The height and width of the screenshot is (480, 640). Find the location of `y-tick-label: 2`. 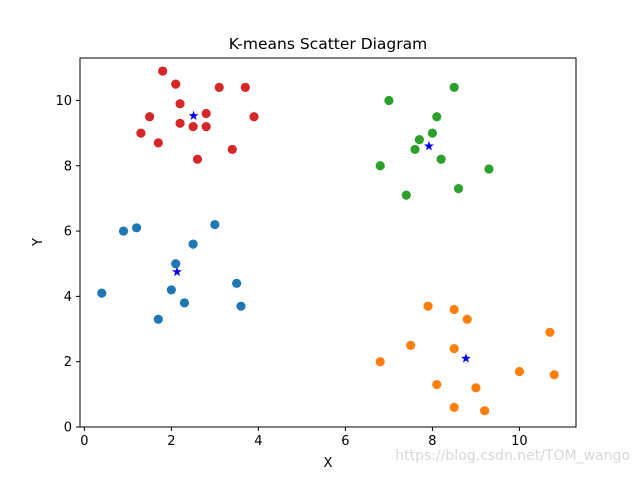

y-tick-label: 2 is located at coordinates (68, 362).